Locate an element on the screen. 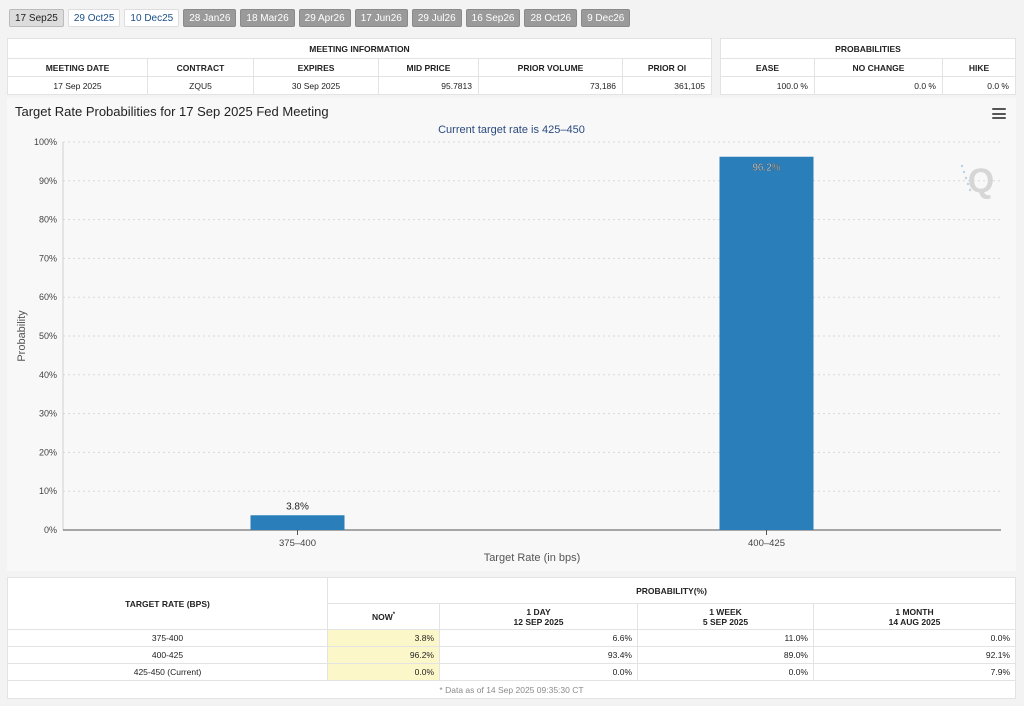 Image resolution: width=1024 pixels, height=706 pixels. x-tick-label: 400–425 is located at coordinates (766, 543).